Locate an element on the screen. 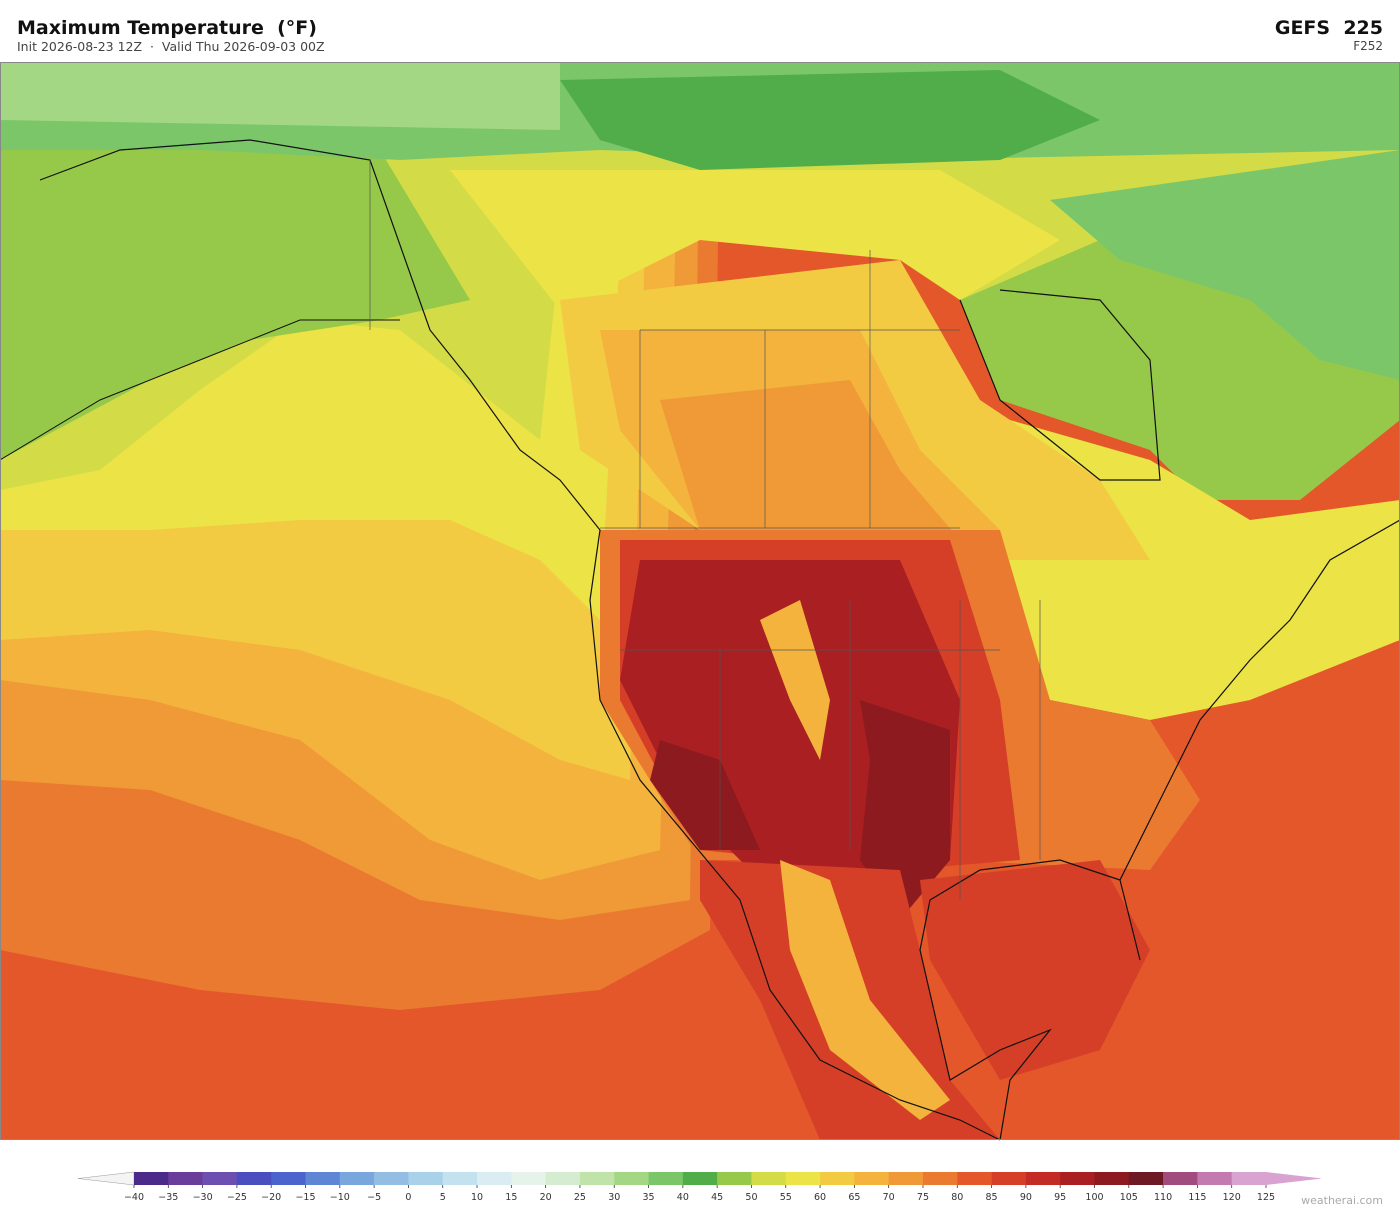  colorbar-tick-label: 80 is located at coordinates (957, 1197).